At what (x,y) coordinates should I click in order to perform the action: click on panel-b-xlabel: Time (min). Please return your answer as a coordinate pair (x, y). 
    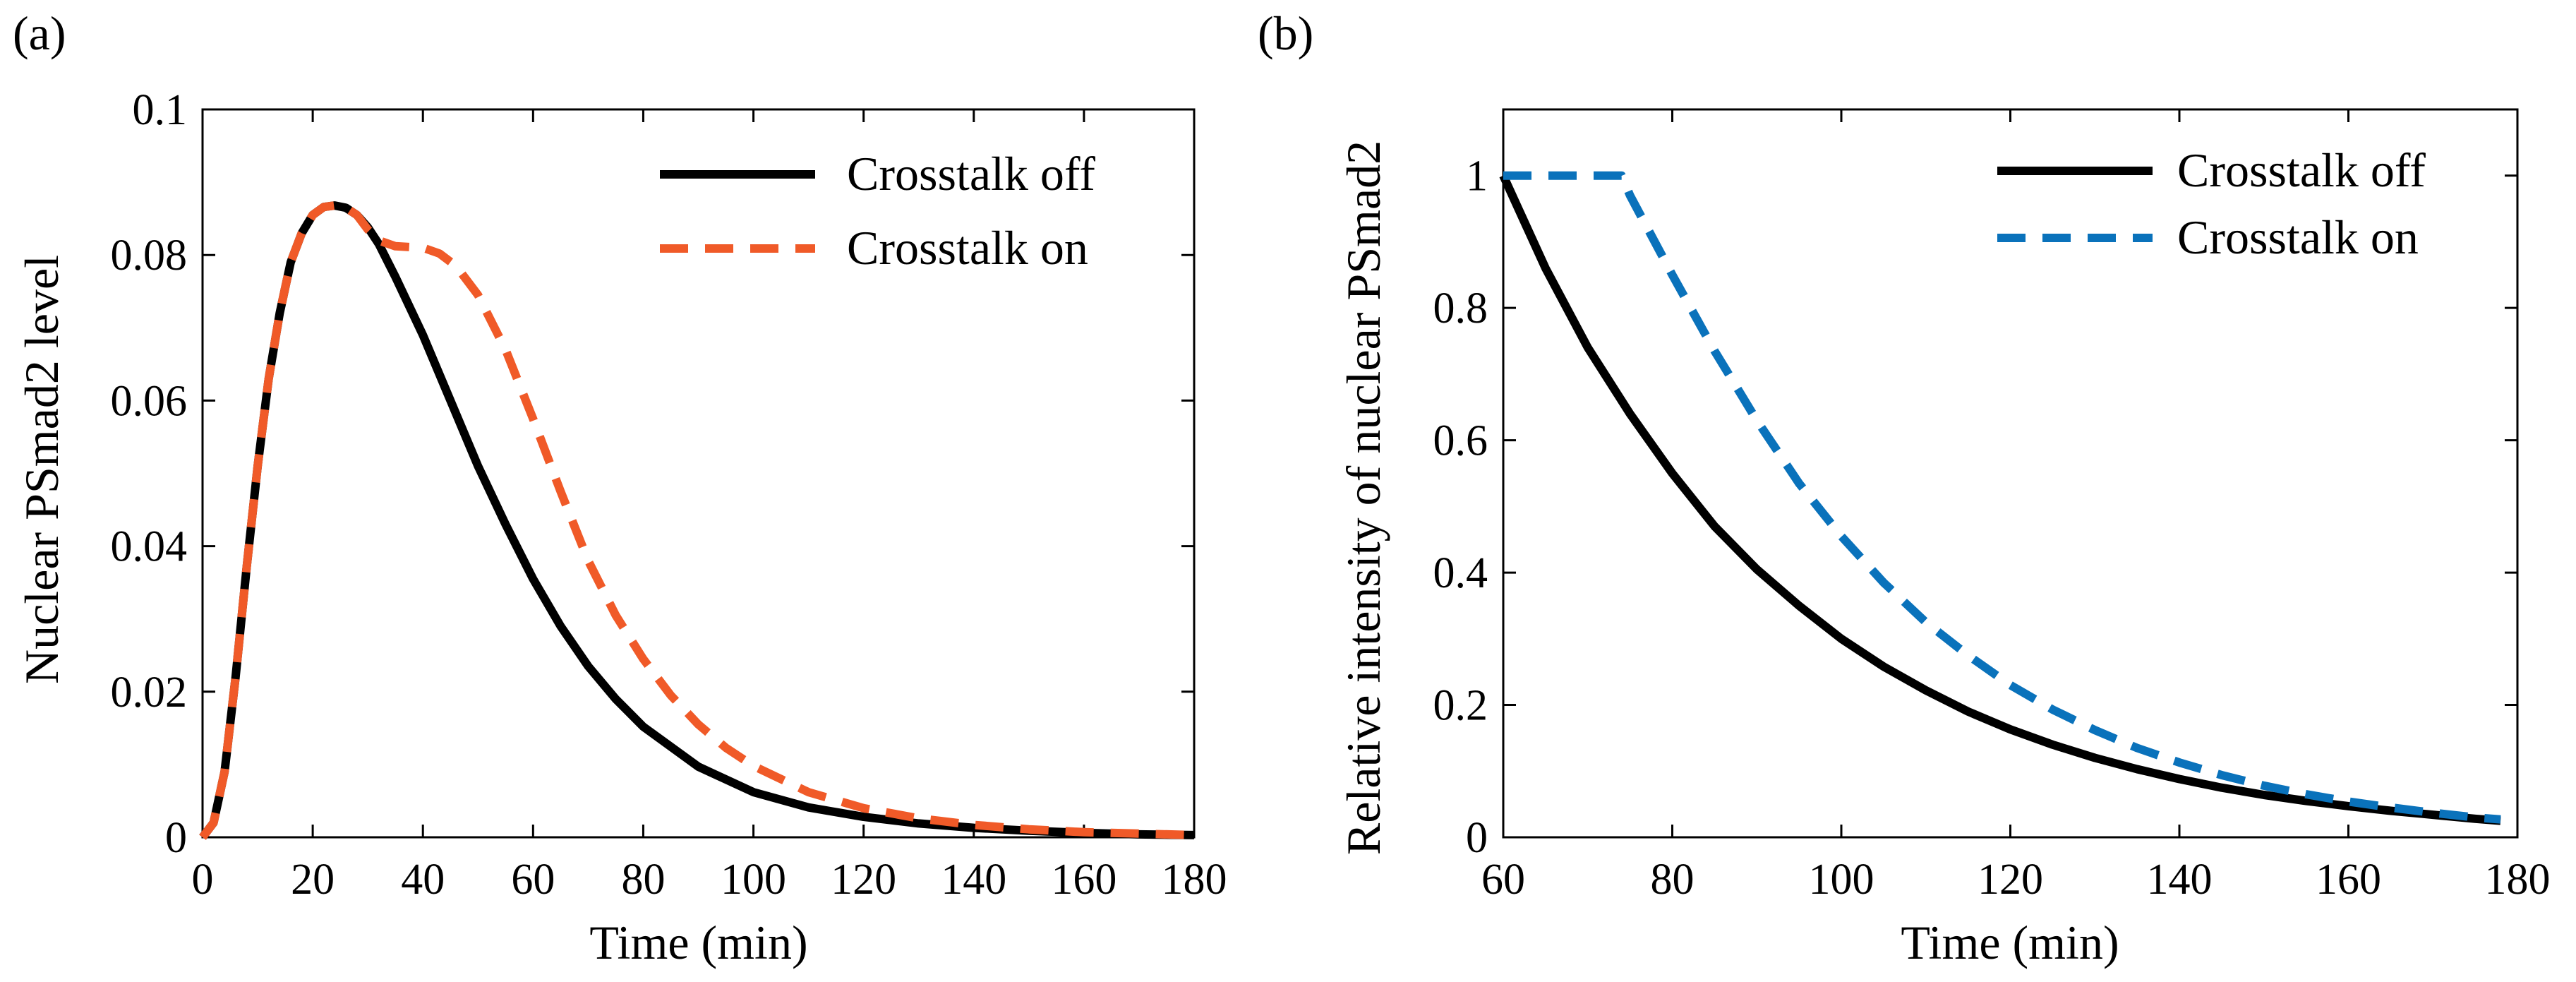
    Looking at the image, I should click on (2010, 942).